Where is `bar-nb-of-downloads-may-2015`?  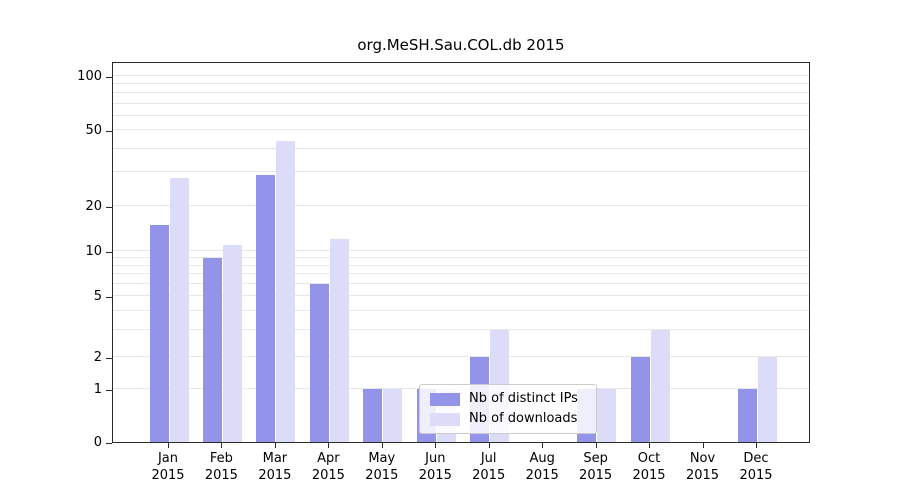
bar-nb-of-downloads-may-2015 is located at coordinates (393, 415).